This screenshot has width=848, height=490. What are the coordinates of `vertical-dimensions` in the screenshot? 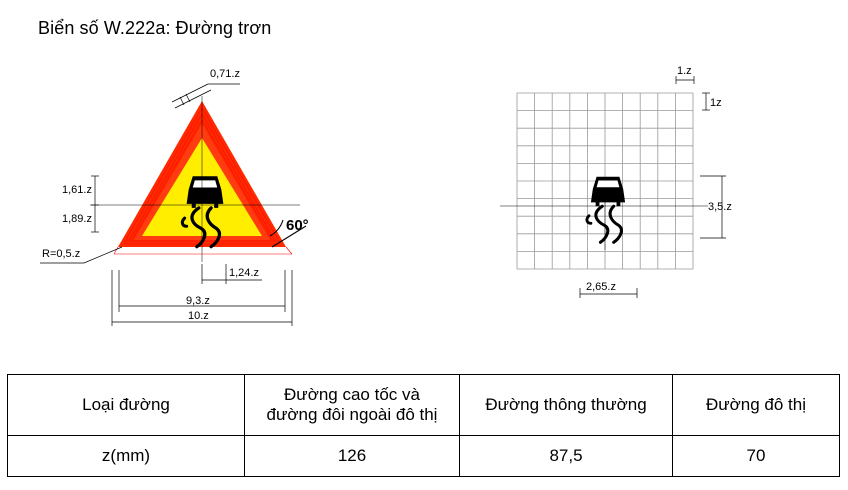 It's located at (95, 204).